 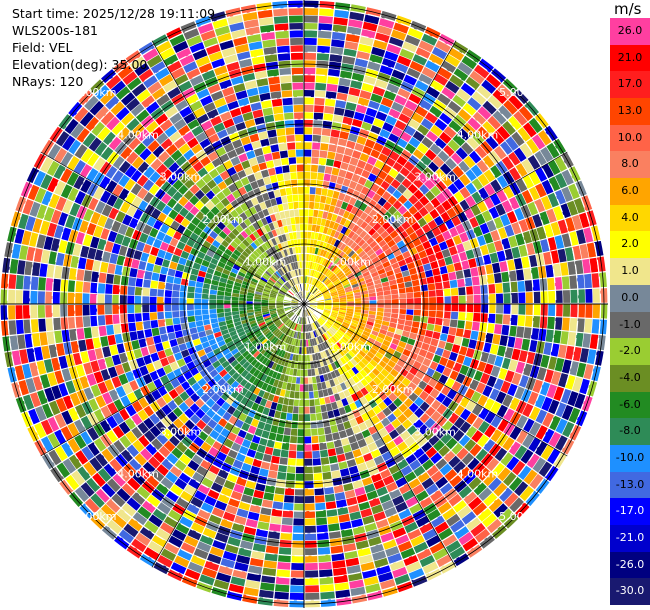 I want to click on range-ring-label: 2.00km, so click(x=393, y=219).